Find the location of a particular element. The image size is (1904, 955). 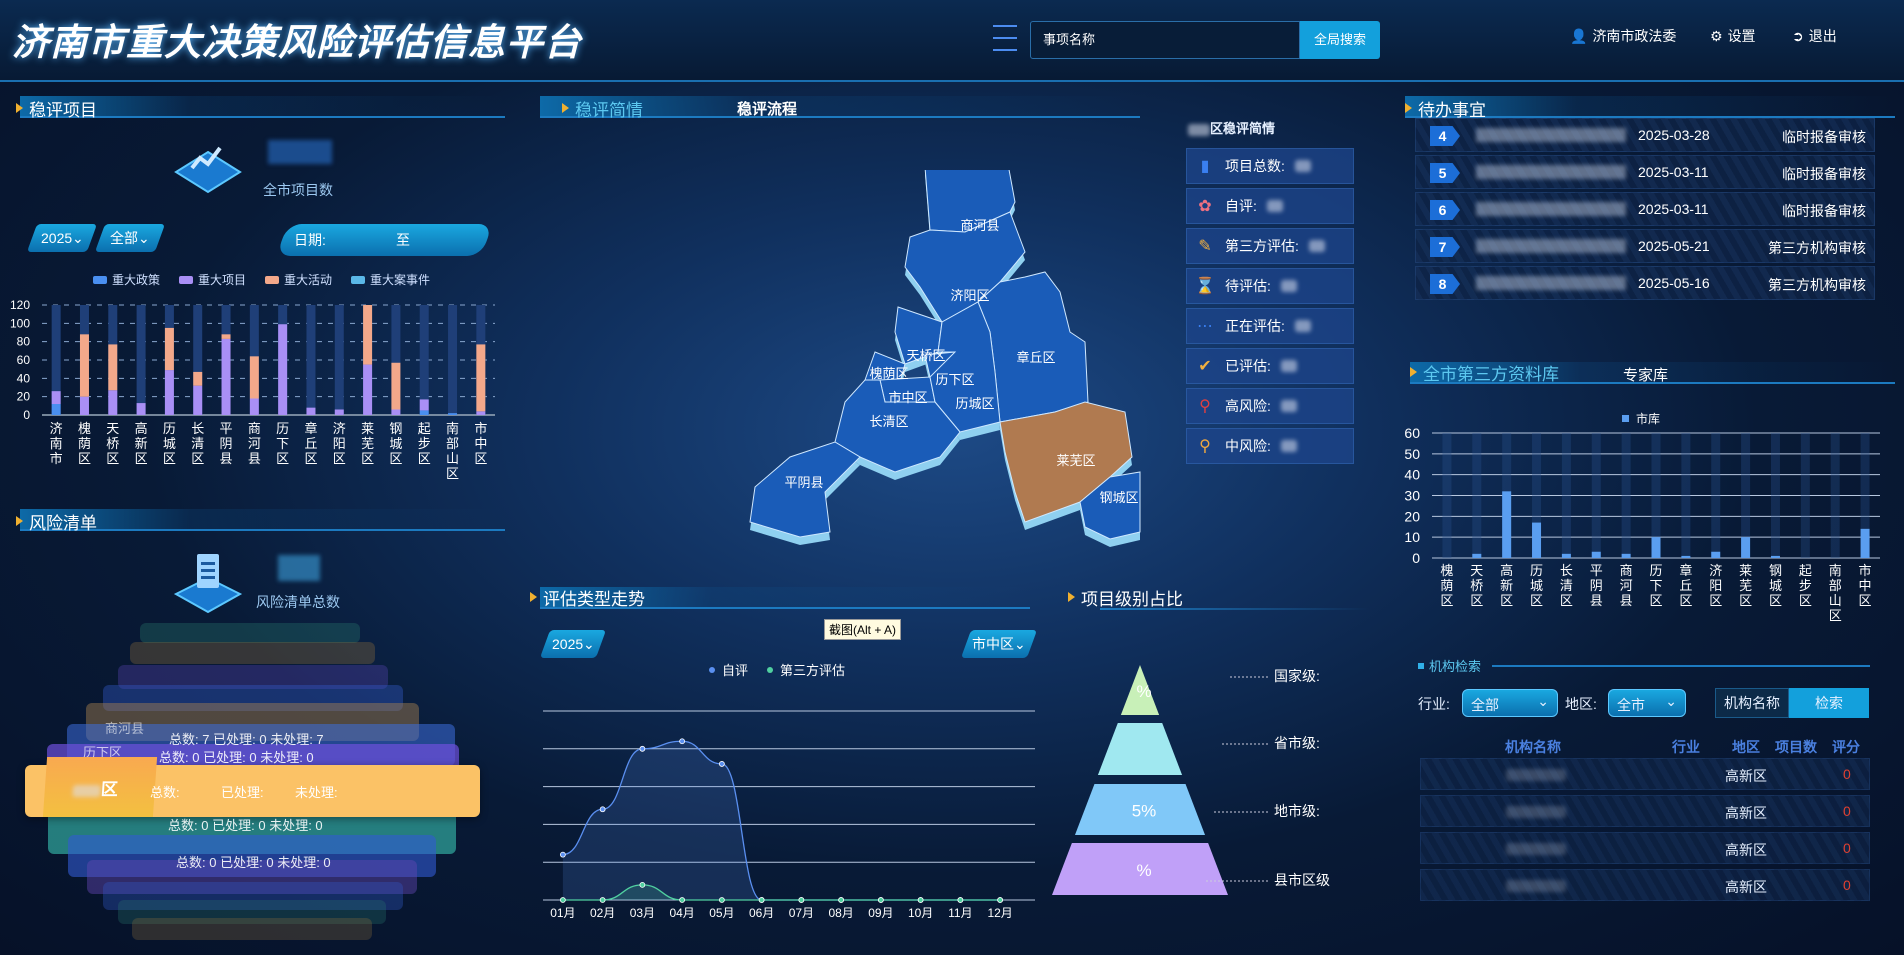

tab-brief: 稳评简情 is located at coordinates (602, 108).